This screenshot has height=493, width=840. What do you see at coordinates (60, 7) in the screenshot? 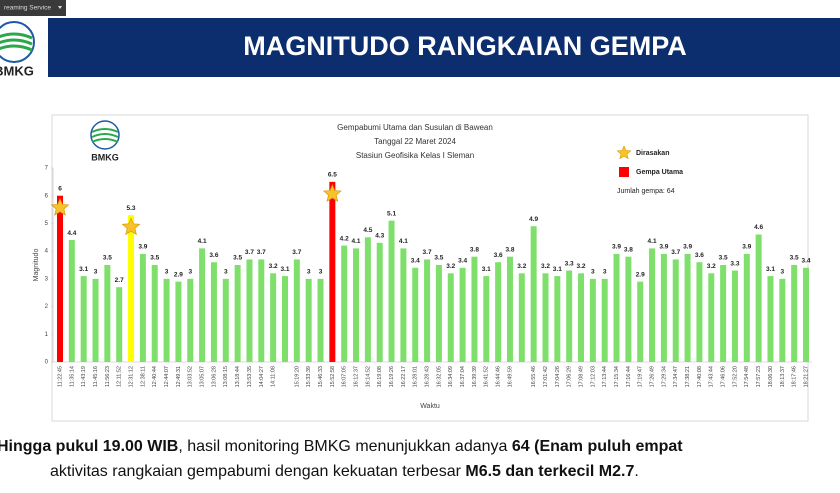
I see `tab-arrow` at bounding box center [60, 7].